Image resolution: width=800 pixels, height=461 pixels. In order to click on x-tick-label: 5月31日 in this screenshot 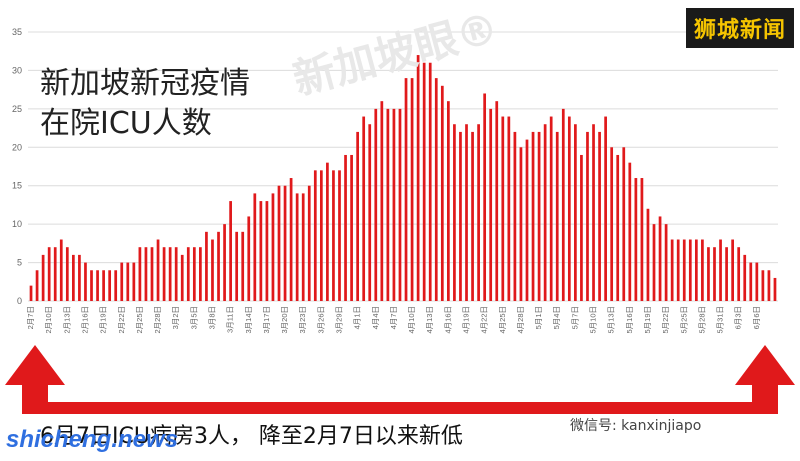, I will do `click(720, 320)`.